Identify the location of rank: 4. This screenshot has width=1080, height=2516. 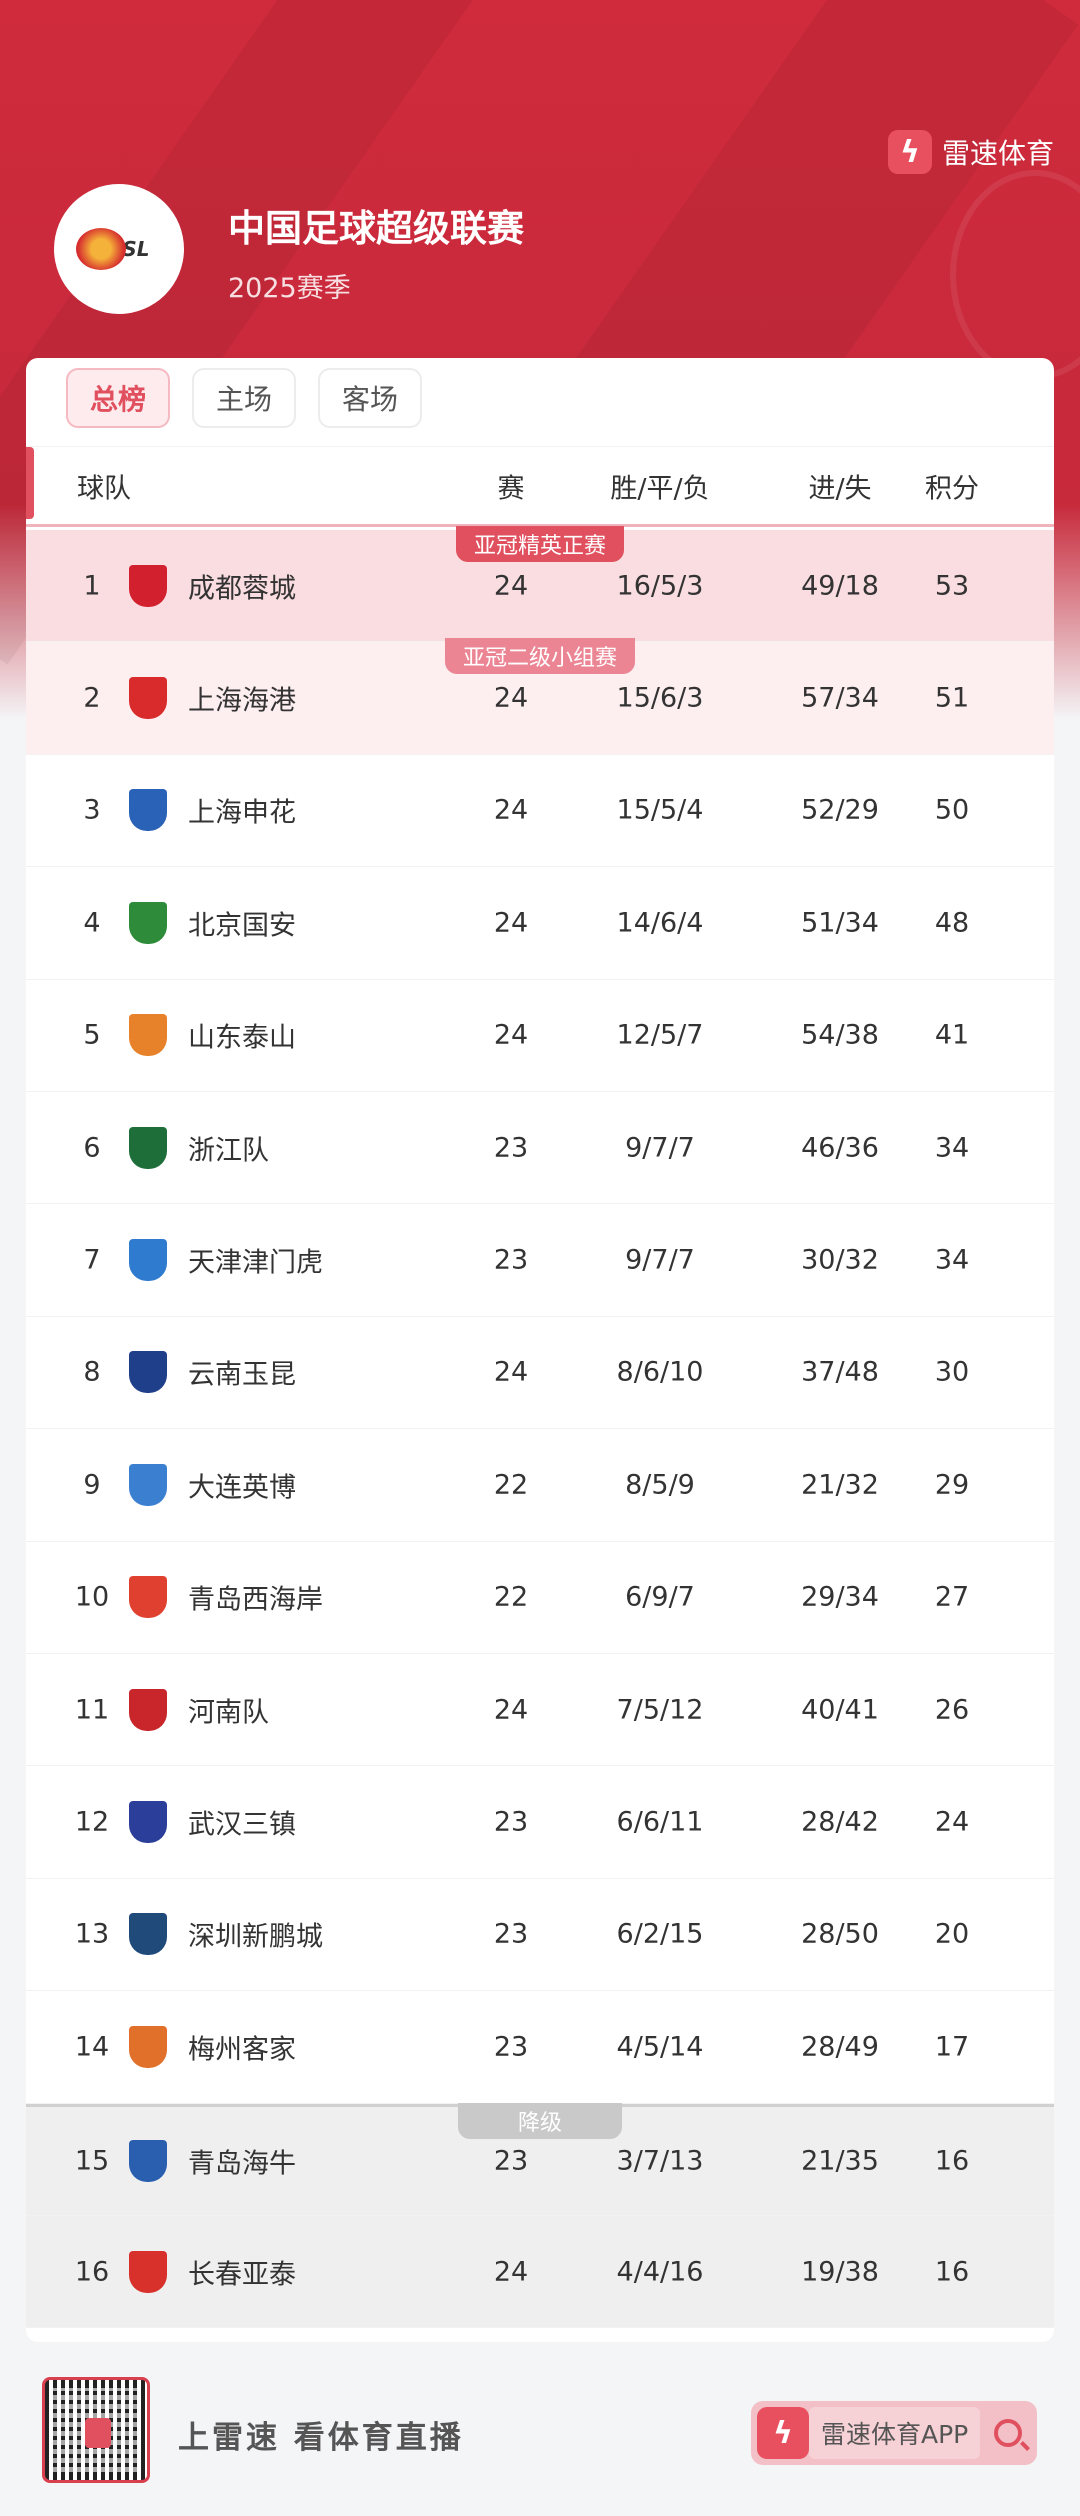
(92, 923).